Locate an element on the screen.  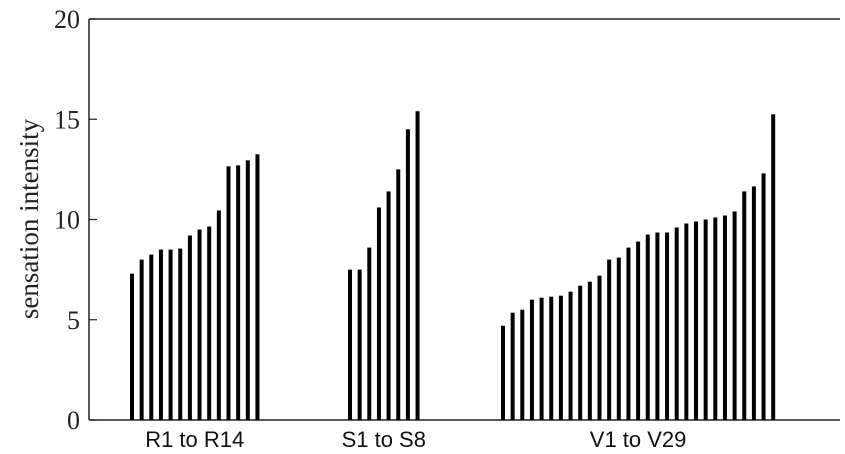
group-labels: R1 to R14 S1 to S8 V1 to V29 is located at coordinates (415, 439).